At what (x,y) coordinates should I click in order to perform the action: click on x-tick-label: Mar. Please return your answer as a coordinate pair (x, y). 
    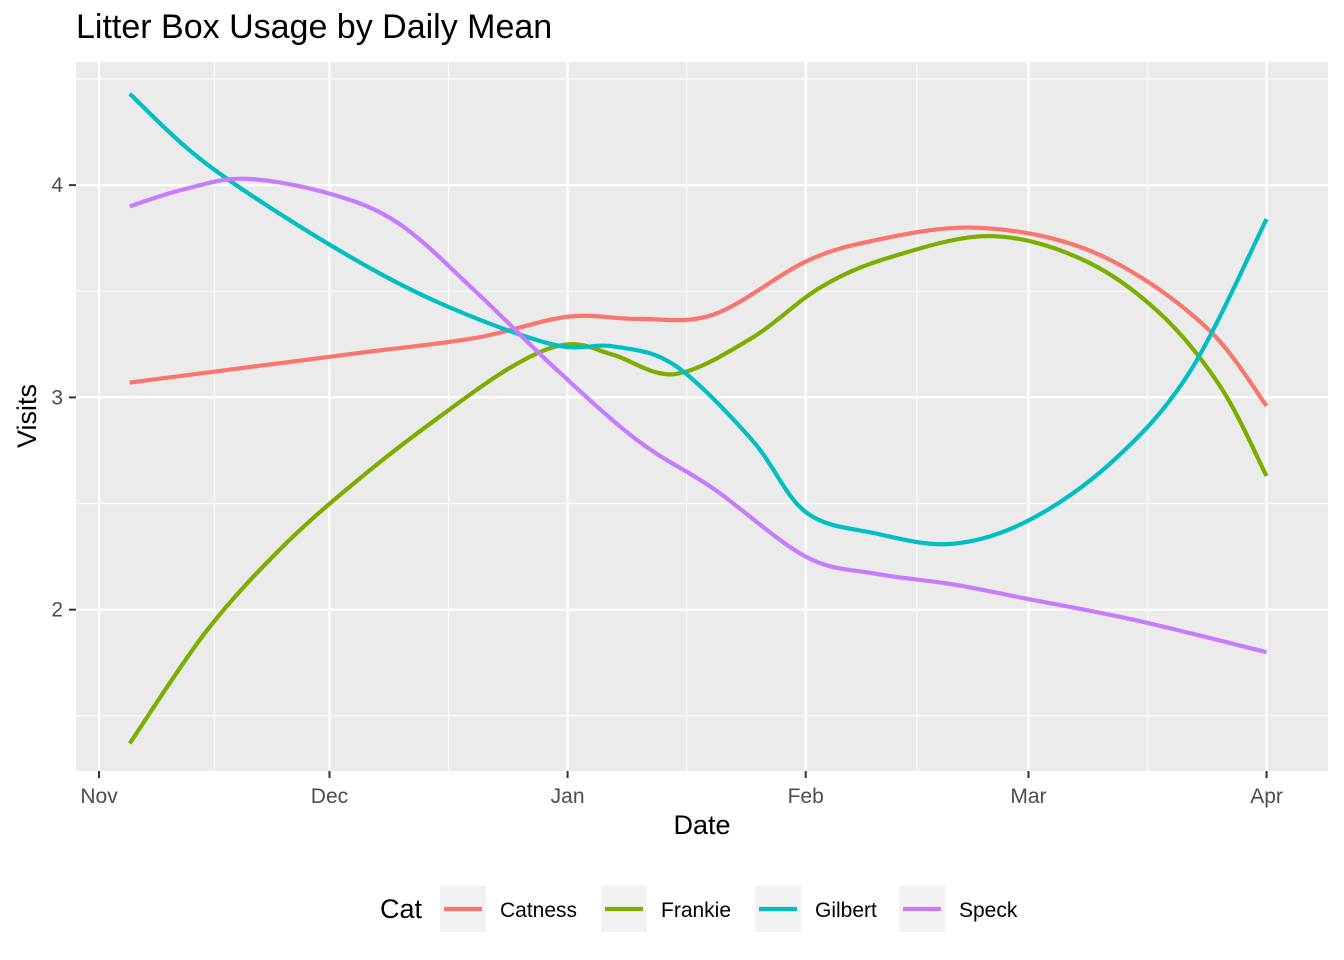
    Looking at the image, I should click on (1028, 796).